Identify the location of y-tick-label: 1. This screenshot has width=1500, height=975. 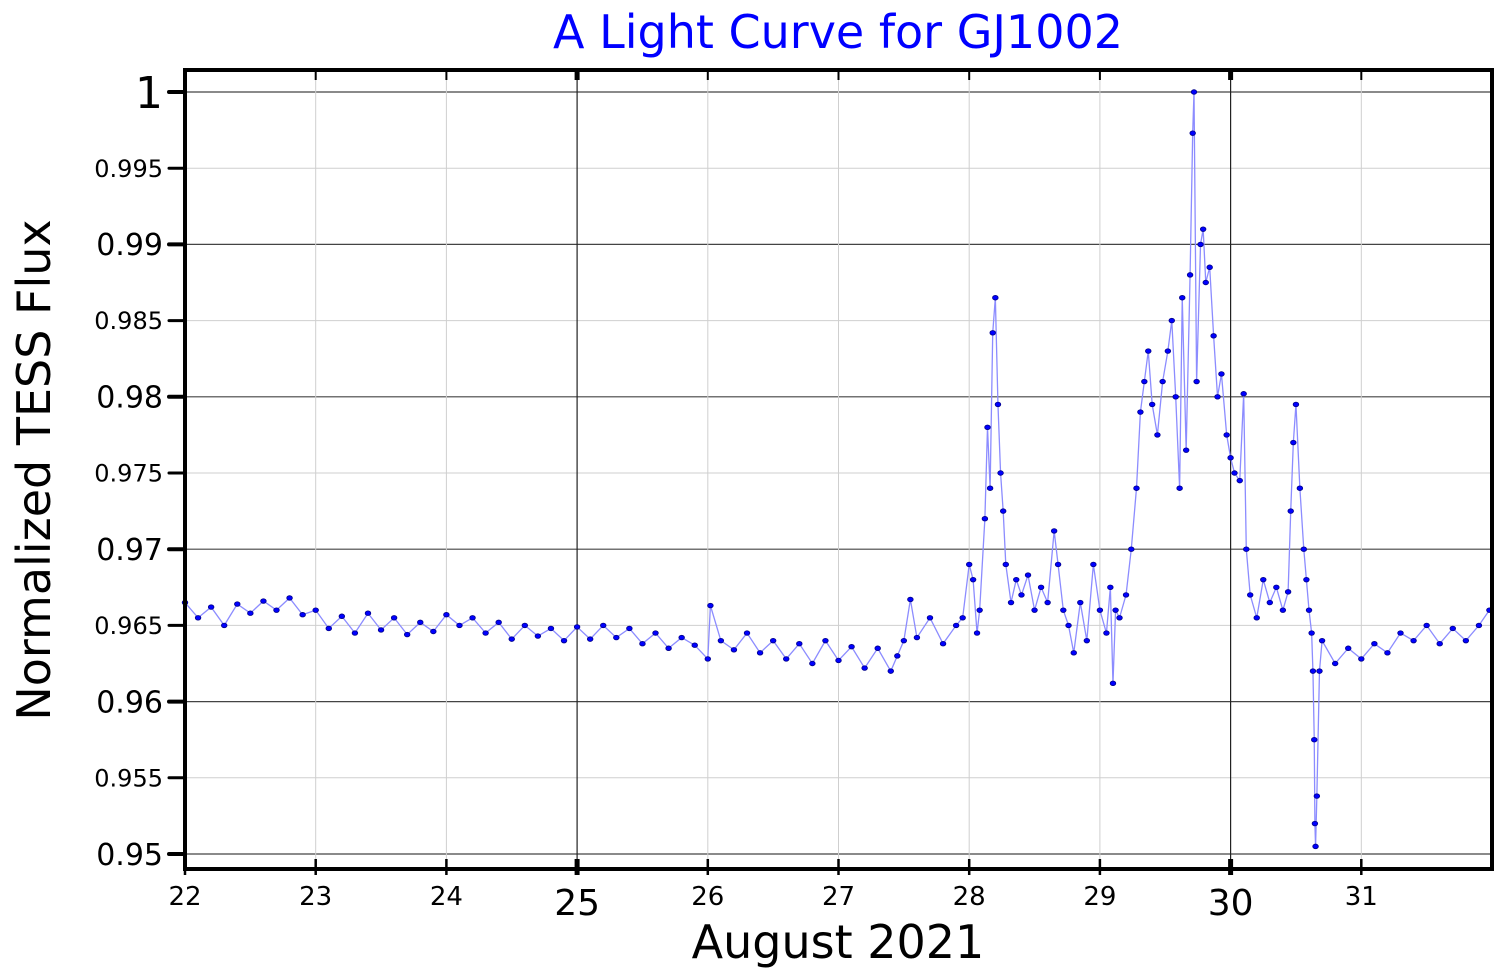
(149, 93).